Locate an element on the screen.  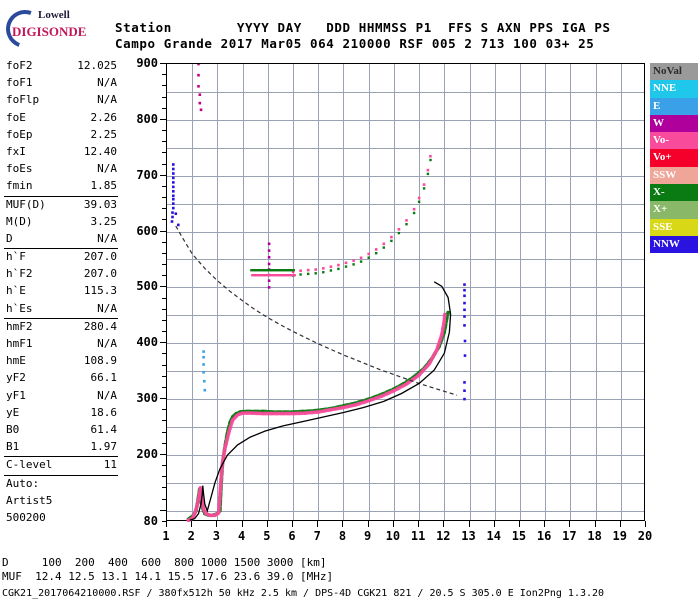
series-es-band is located at coordinates (273, 273).